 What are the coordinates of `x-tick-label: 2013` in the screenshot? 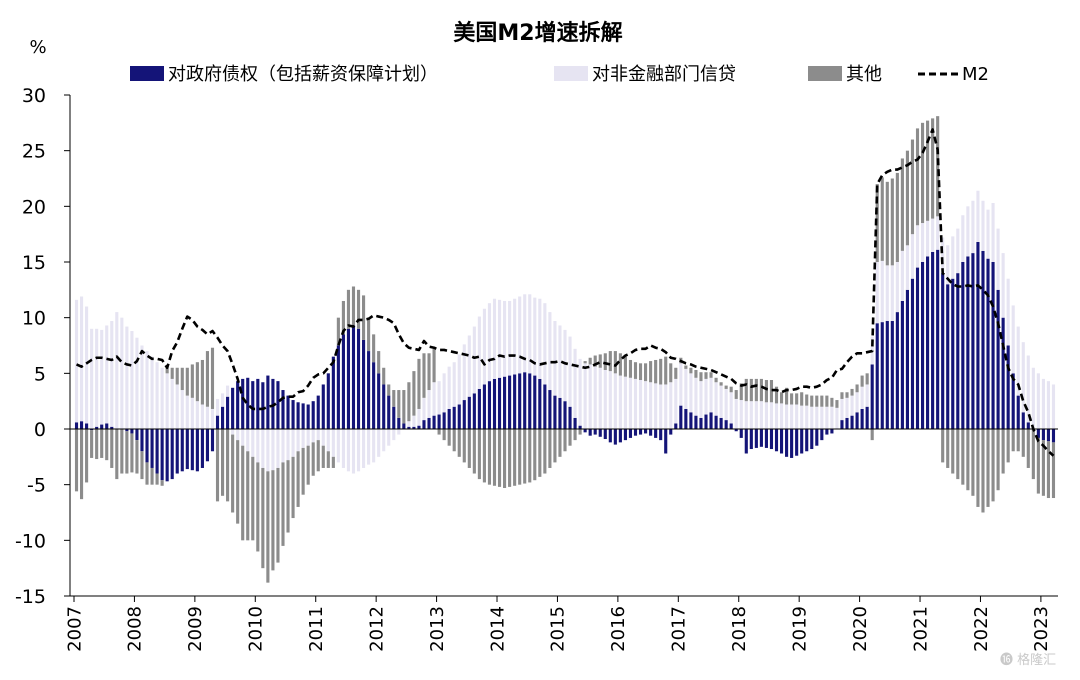 It's located at (437, 629).